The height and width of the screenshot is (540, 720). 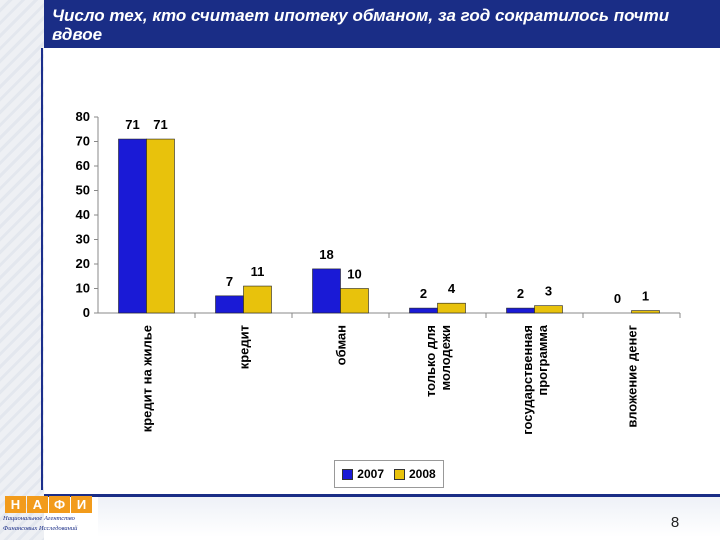 I want to click on x-category-label: только длямолодежи, so click(x=438, y=361).